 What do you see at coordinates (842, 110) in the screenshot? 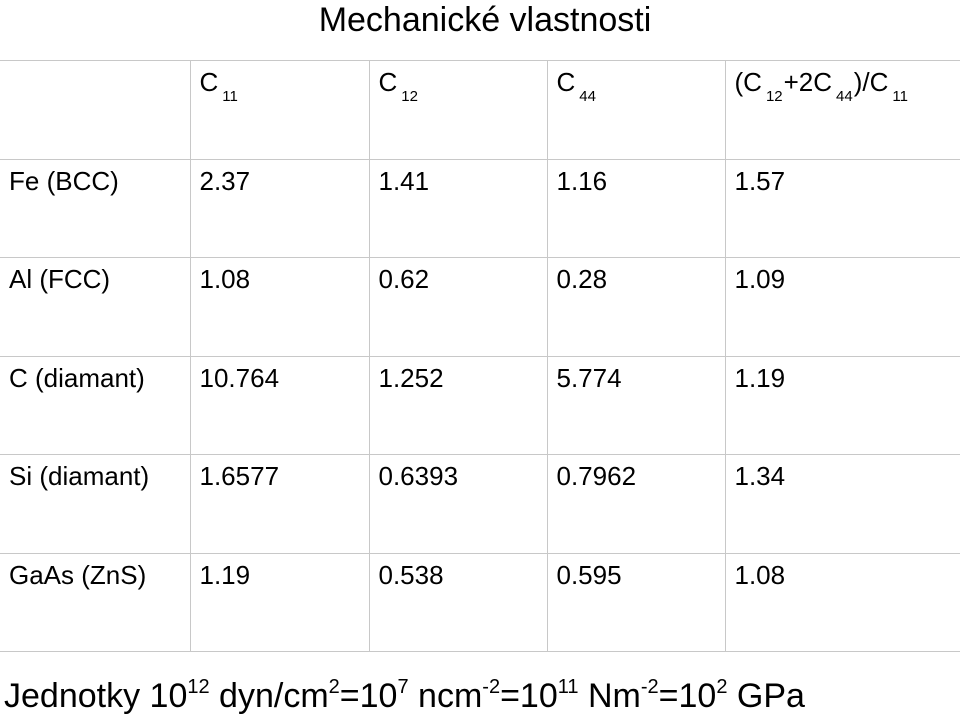
I see `header-cell-anisotropy: (C 12+2C 44)/C 11` at bounding box center [842, 110].